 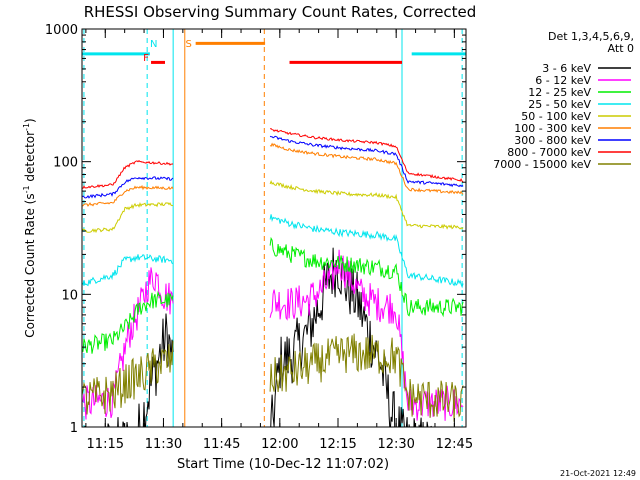 I want to click on legend-entry-label: 25 - 50 keV, so click(x=559, y=104).